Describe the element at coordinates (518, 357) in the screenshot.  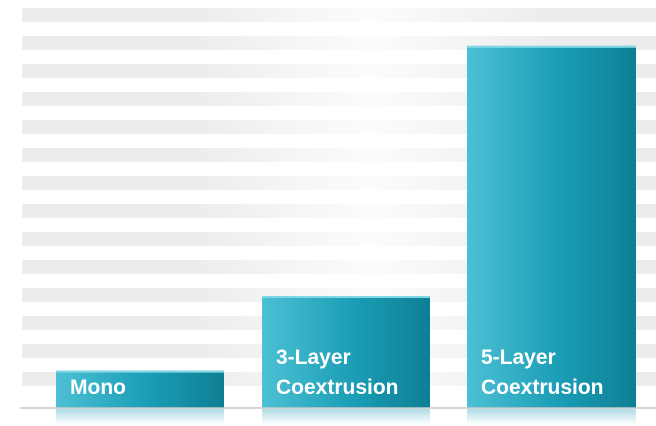
I see `bar-label-line: 5-Layer` at that location.